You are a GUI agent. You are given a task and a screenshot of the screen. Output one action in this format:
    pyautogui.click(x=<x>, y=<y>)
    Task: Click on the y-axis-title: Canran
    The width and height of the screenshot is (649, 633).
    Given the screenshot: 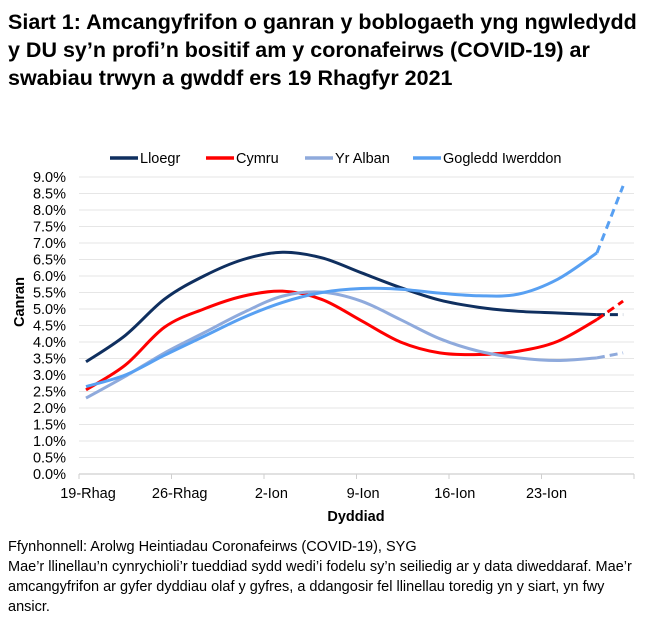 What is the action you would take?
    pyautogui.click(x=20, y=302)
    